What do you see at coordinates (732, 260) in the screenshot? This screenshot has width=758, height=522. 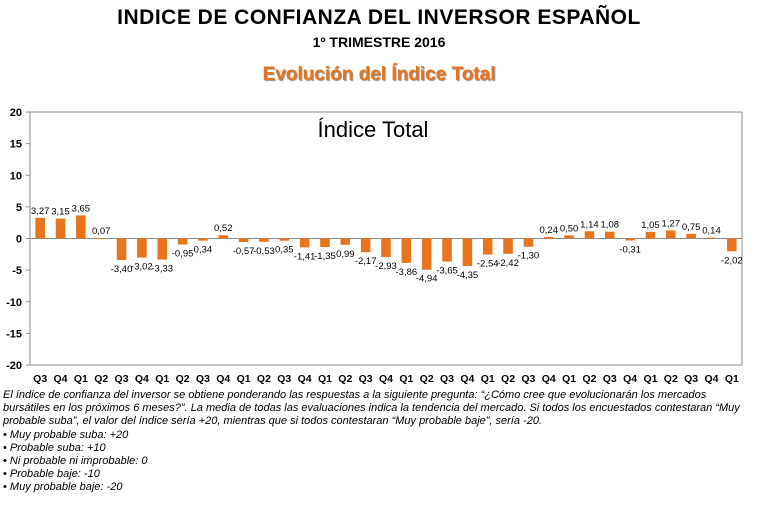 I see `data-label: -2,02` at bounding box center [732, 260].